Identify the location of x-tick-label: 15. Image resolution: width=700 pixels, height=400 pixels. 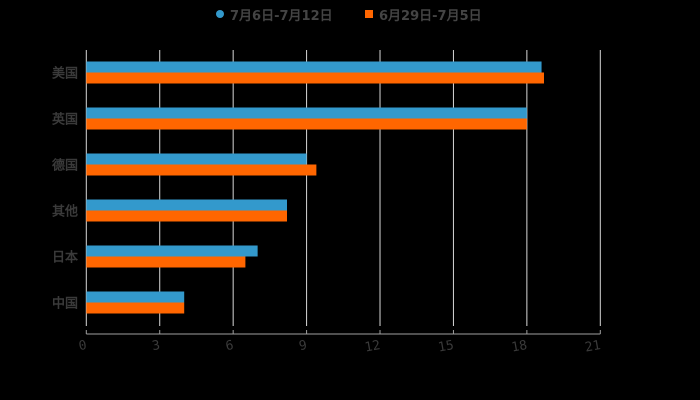
(446, 346).